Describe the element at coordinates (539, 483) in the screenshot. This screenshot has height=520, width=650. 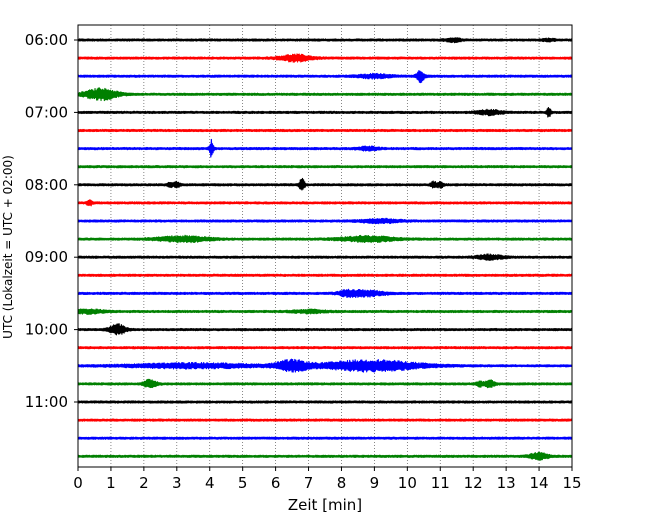
I see `x-tick-label-14: 14` at that location.